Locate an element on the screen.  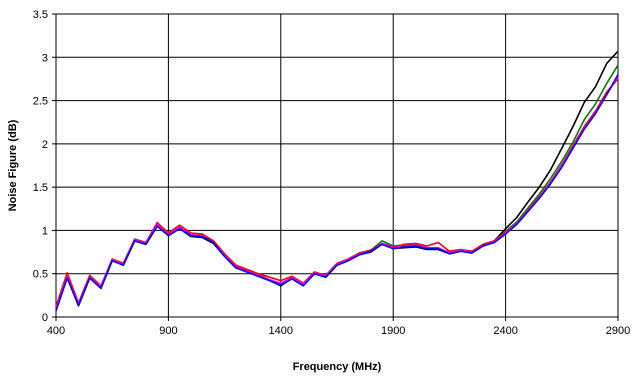
y-tick-label: 3.5 is located at coordinates (40, 15).